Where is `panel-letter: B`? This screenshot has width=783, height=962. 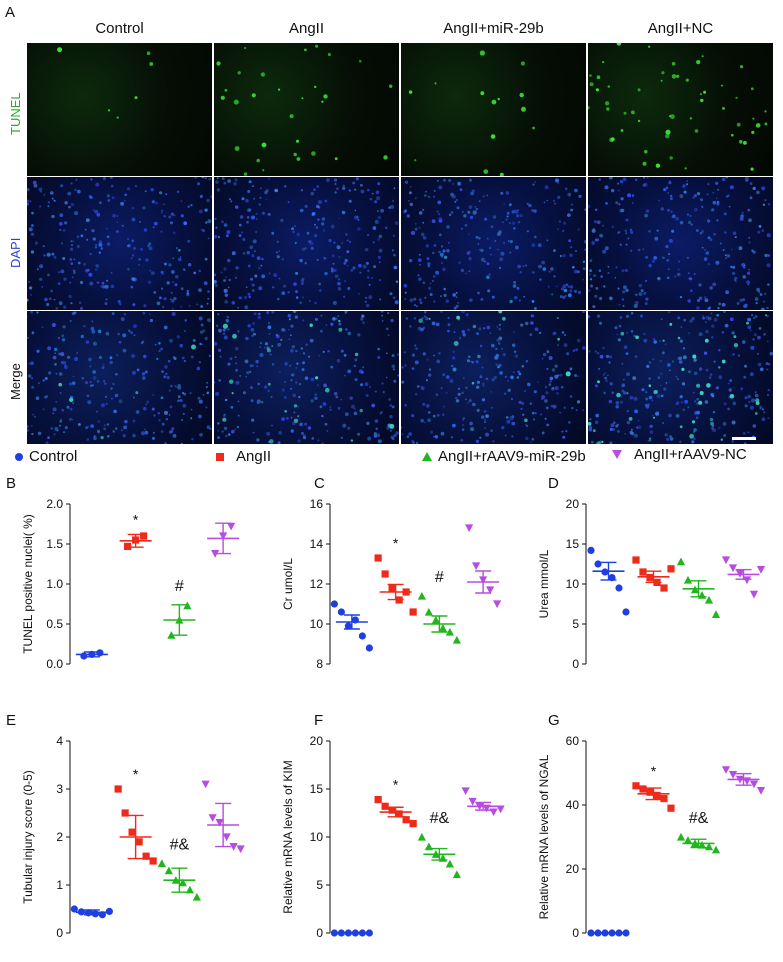
panel-letter: B is located at coordinates (11, 483).